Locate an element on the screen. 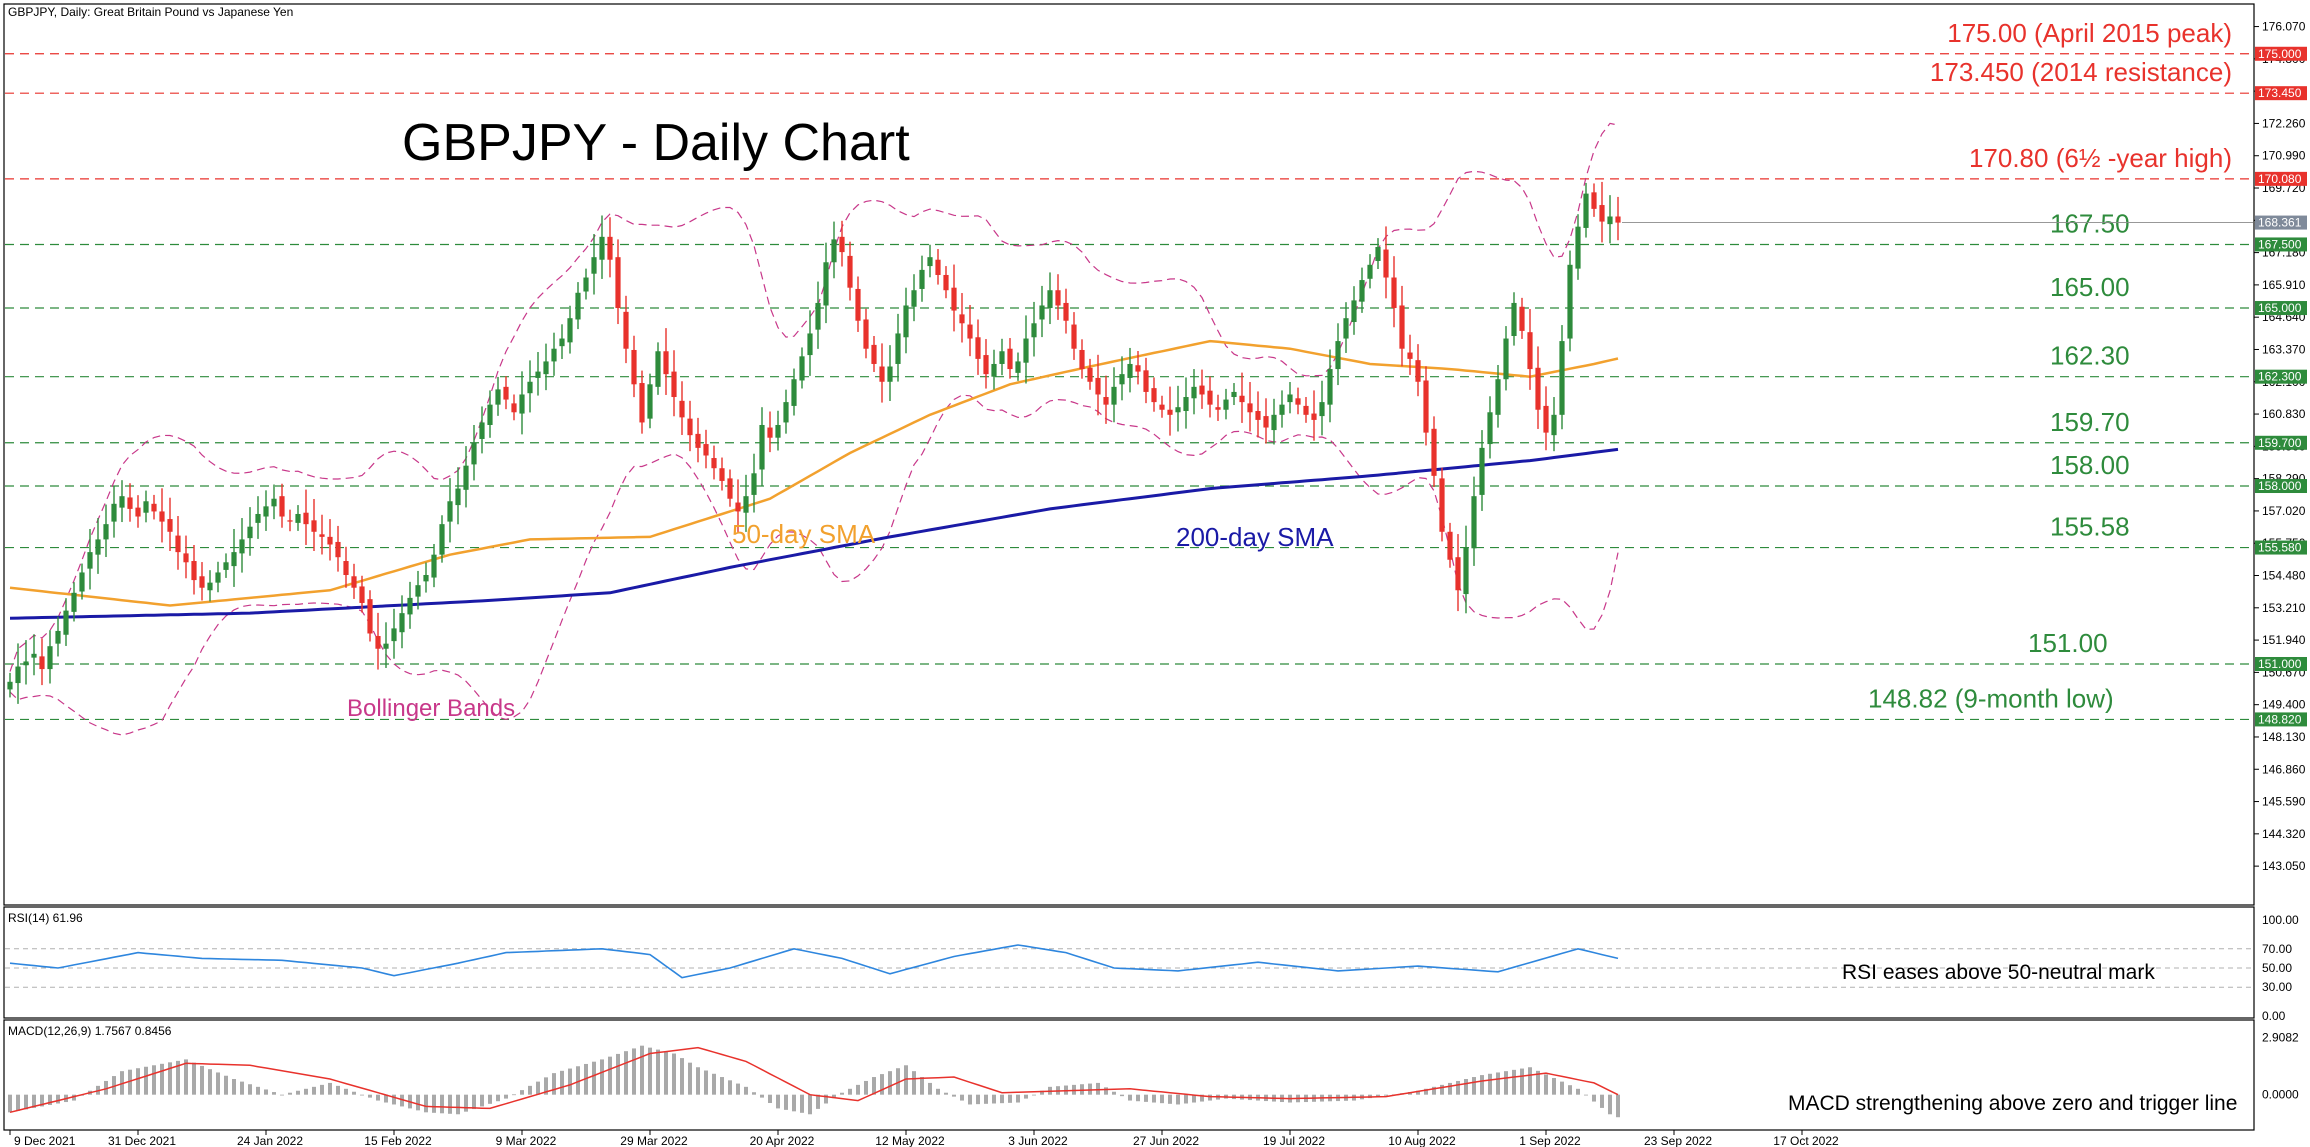 Image resolution: width=2310 pixels, height=1147 pixels. price-tick-label: 170.990 is located at coordinates (2284, 156).